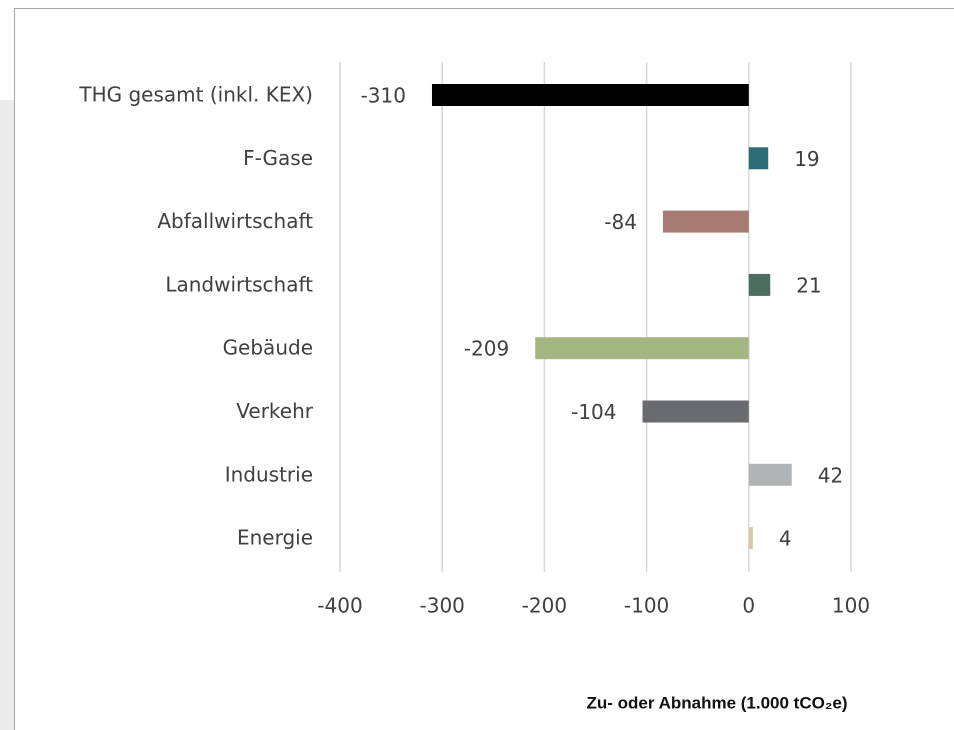  Describe the element at coordinates (268, 348) in the screenshot. I see `y-tick-label: Gebäude` at that location.